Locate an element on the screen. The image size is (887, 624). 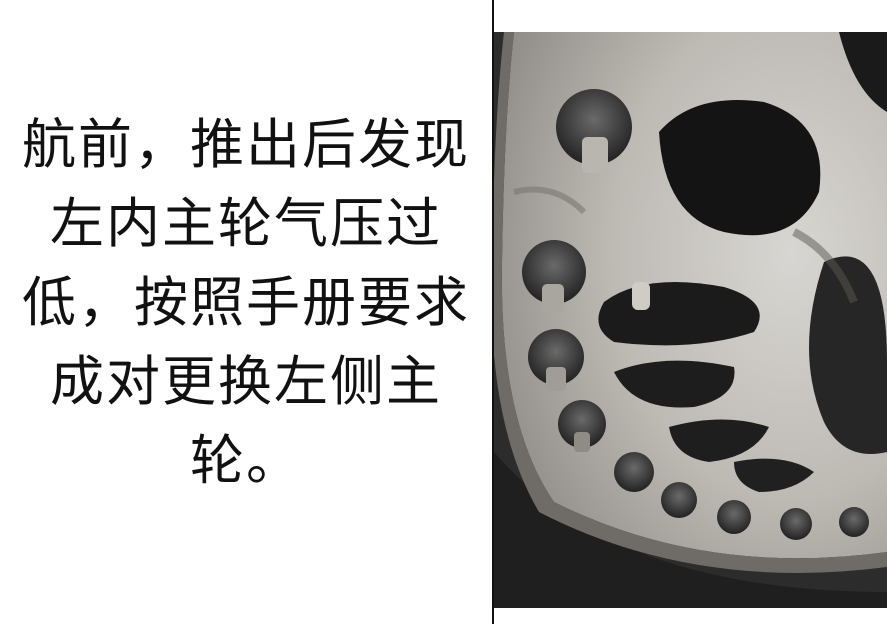
rim-opening-upper is located at coordinates (863, 72).